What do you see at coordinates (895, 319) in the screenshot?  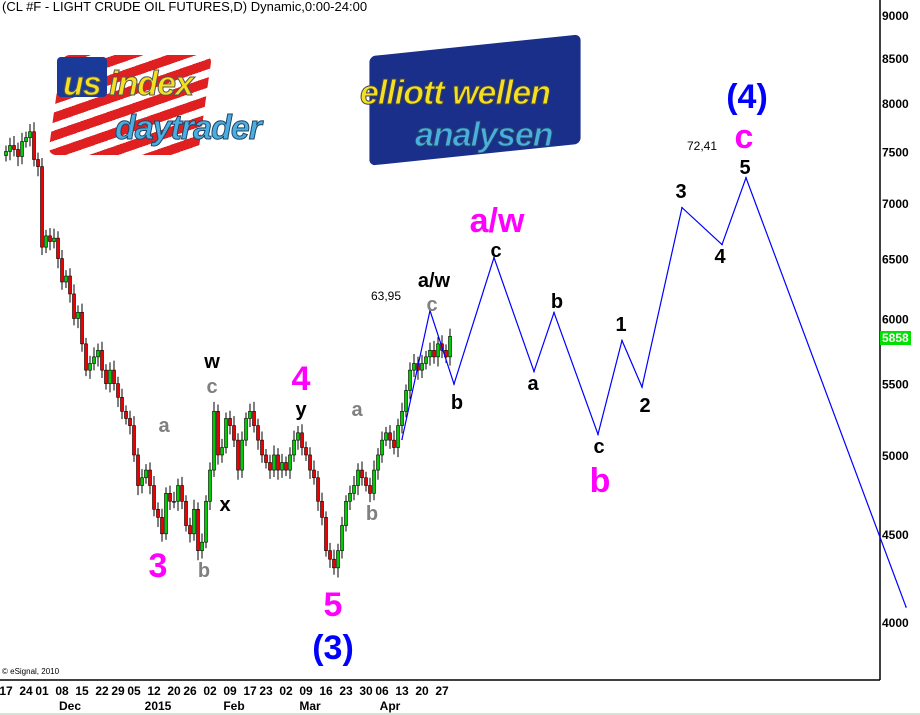 I see `y-tick-label: 6000` at bounding box center [895, 319].